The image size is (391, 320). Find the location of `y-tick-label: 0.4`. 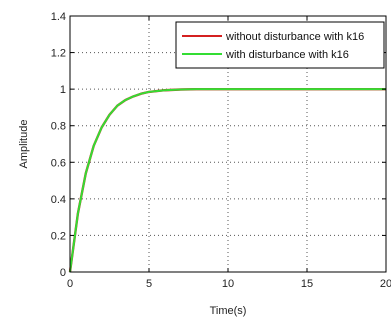

y-tick-label: 0.4 is located at coordinates (58, 200).